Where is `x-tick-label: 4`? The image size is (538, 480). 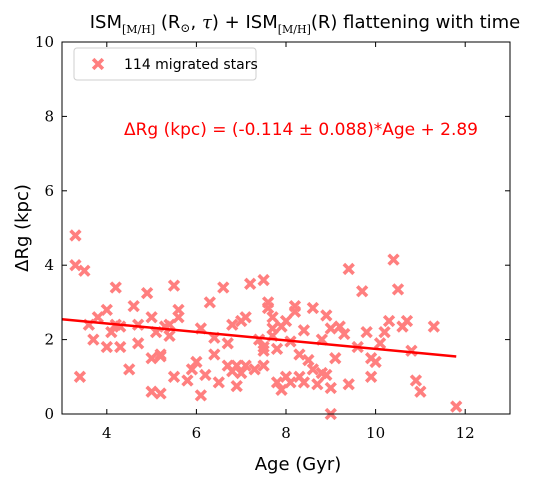
x-tick-label: 4 is located at coordinates (107, 433).